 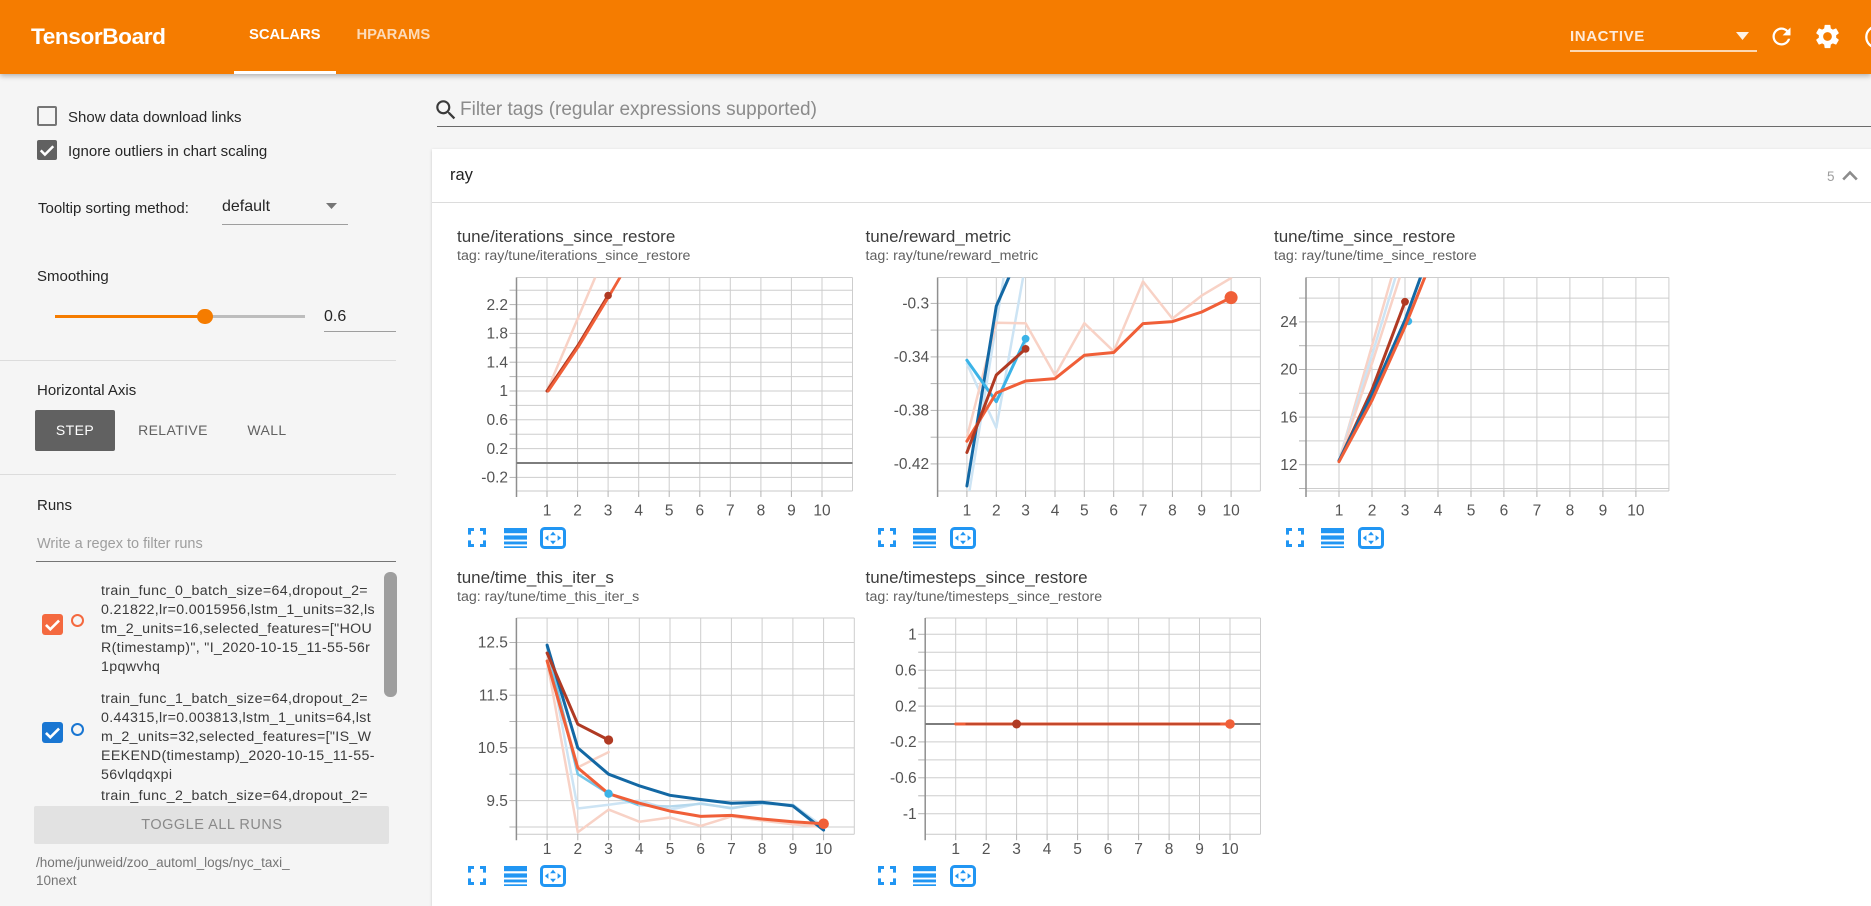 What do you see at coordinates (911, 411) in the screenshot?
I see `svg-text: -0.38` at bounding box center [911, 411].